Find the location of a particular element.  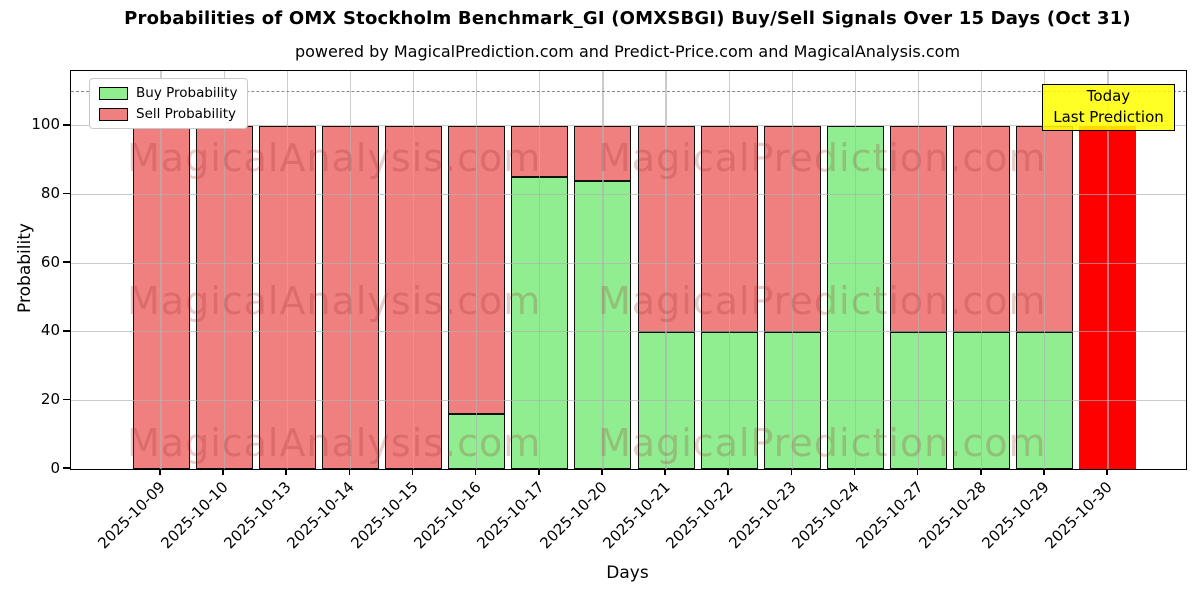

legend: Buy Probability Sell Probability is located at coordinates (169, 103).